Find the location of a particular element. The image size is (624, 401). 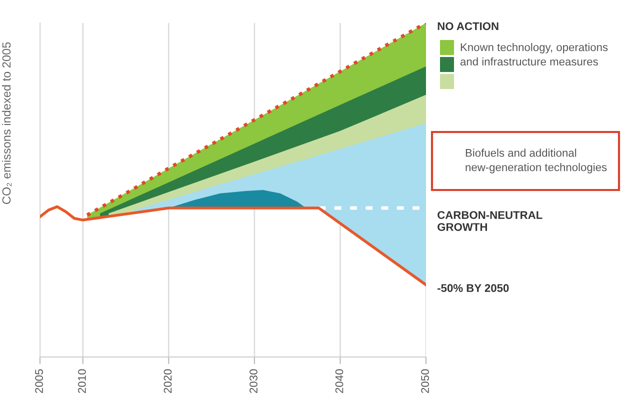

x-tick-label: 2005 is located at coordinates (39, 381).